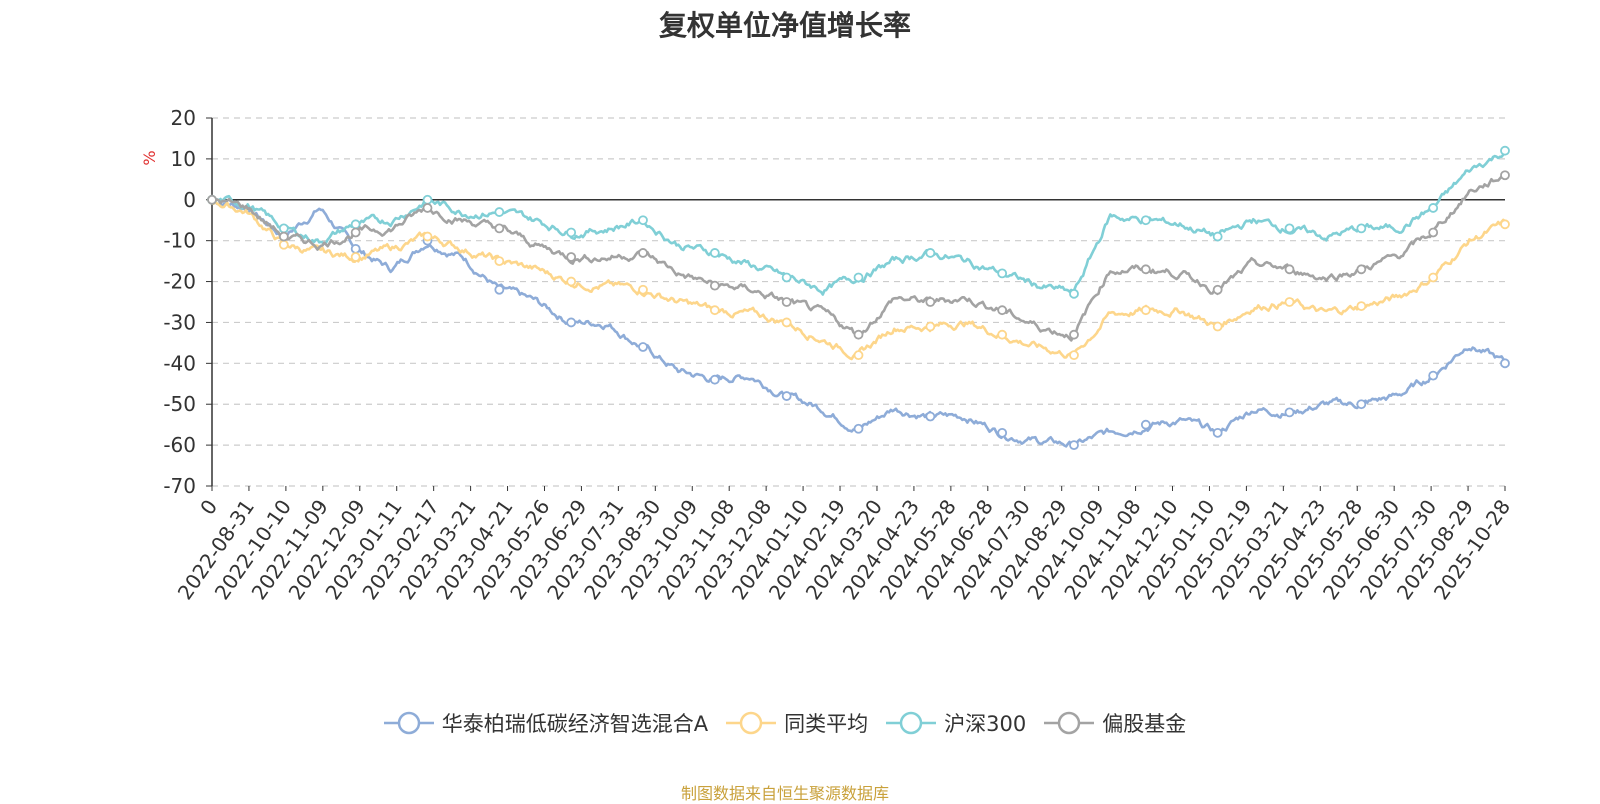  Describe the element at coordinates (149, 157) in the screenshot. I see `y-axis-label: %` at that location.